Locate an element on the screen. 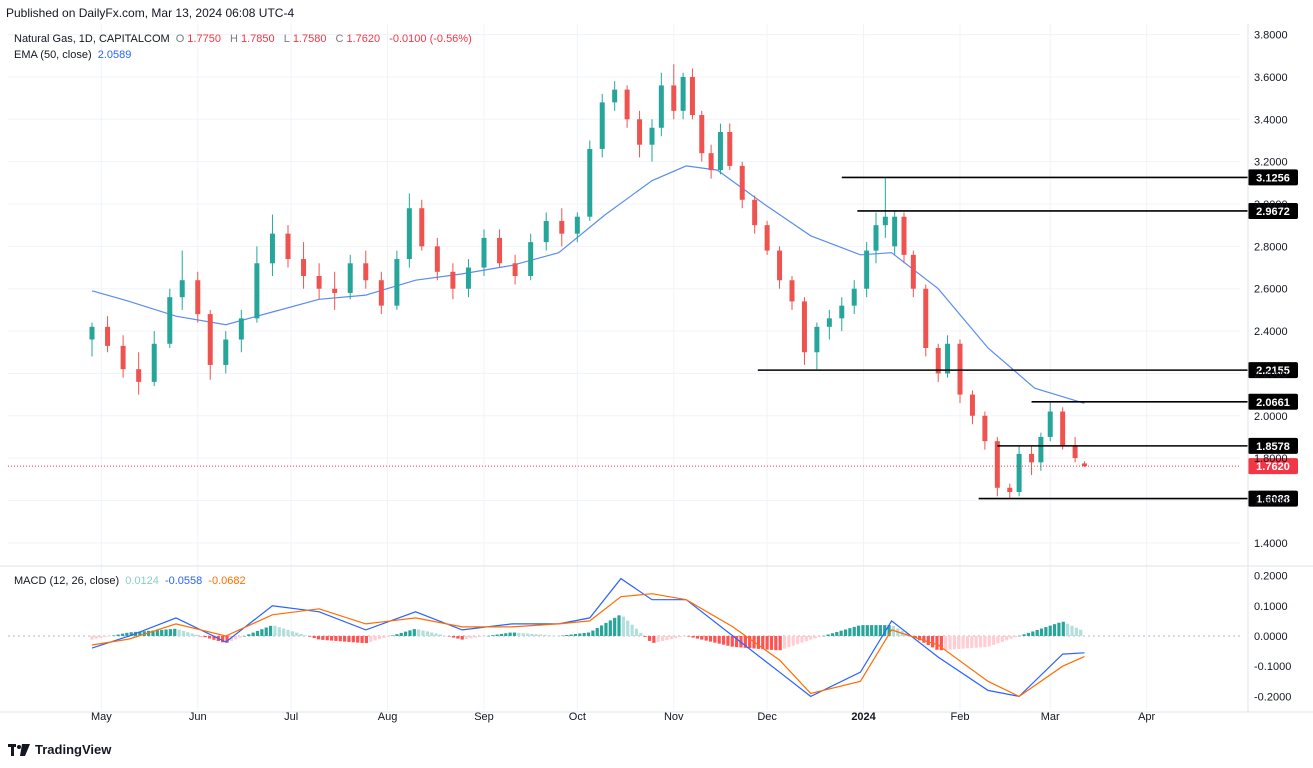 This screenshot has width=1313, height=768. level-label: 2.2155 is located at coordinates (1273, 371).